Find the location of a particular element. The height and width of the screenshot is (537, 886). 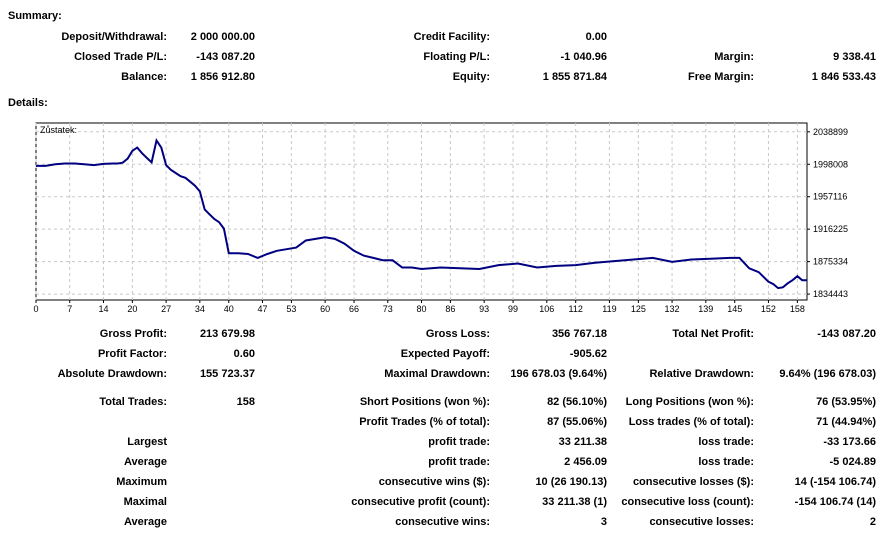

max-consecutive-losses-label: consecutive losses ($): is located at coordinates (693, 482).